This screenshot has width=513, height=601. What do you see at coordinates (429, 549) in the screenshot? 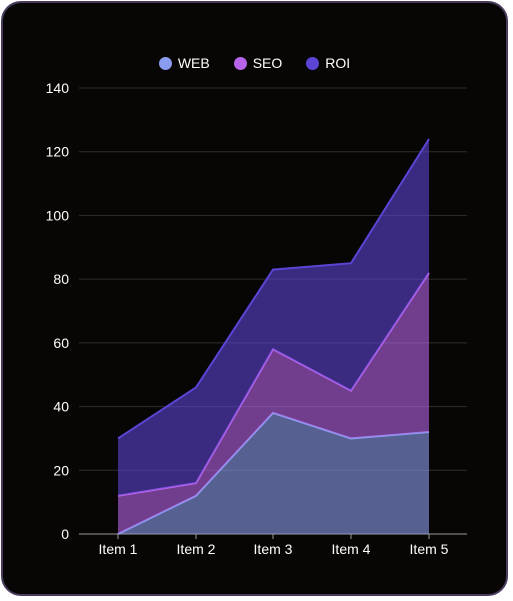
I see `x-tick-label: Item 5` at bounding box center [429, 549].